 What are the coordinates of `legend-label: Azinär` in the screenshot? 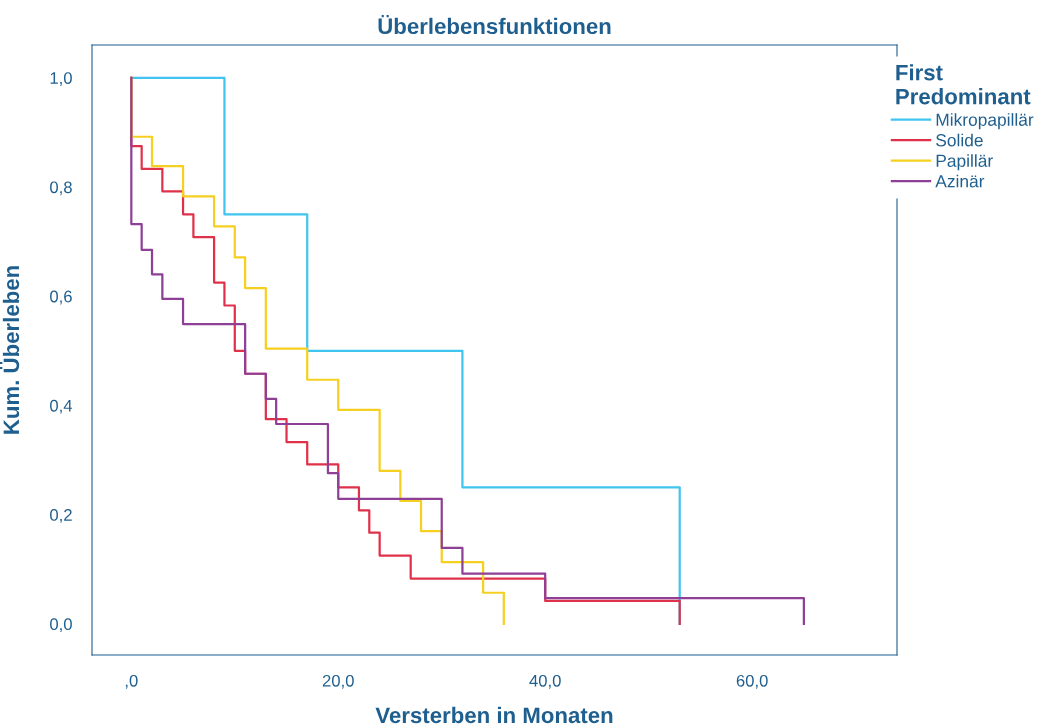 It's located at (960, 181).